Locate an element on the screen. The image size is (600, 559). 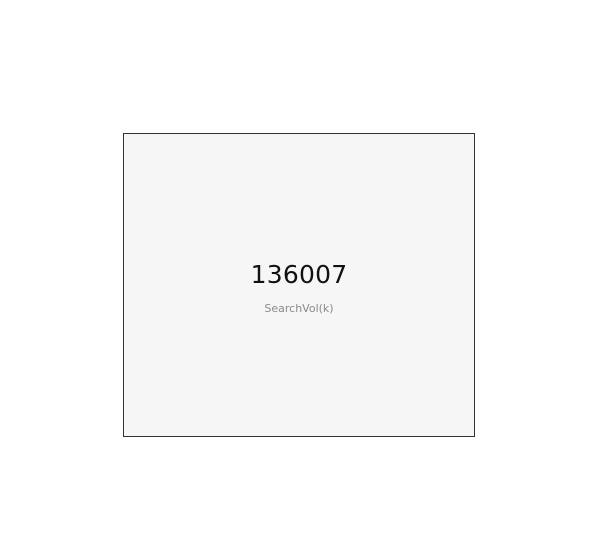
kpi-label: SearchVol(k) is located at coordinates (299, 308).